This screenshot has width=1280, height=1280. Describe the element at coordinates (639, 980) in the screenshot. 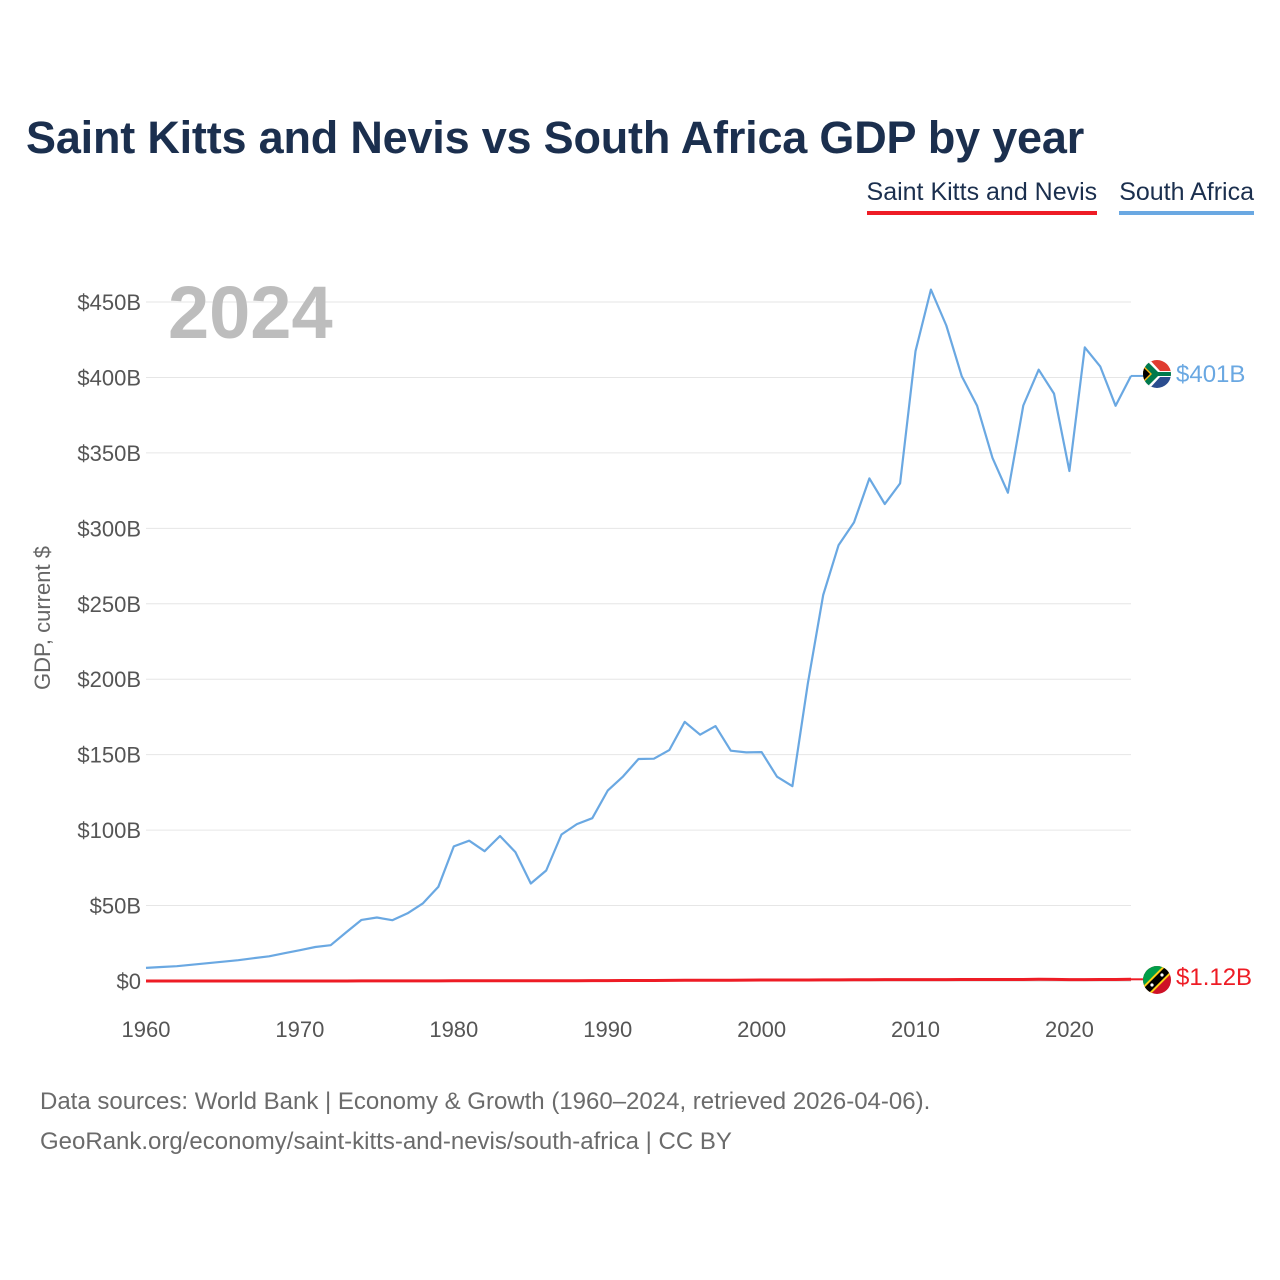

I see `series-line-saint-kitts-and-nevis` at that location.